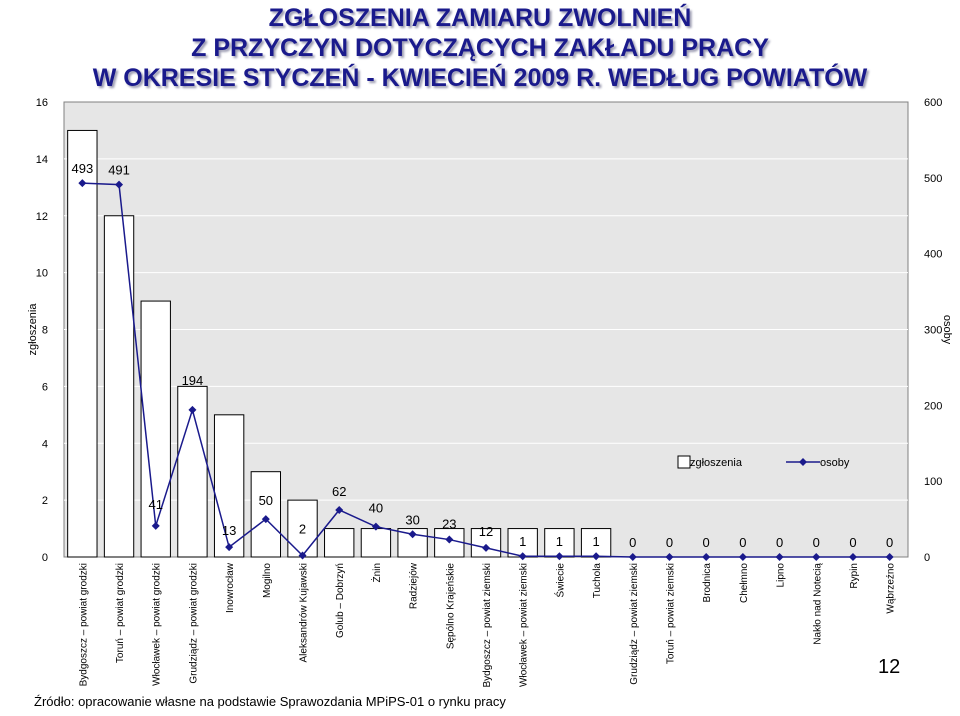  I want to click on legend-swatch-zgloszenia, so click(684, 462).